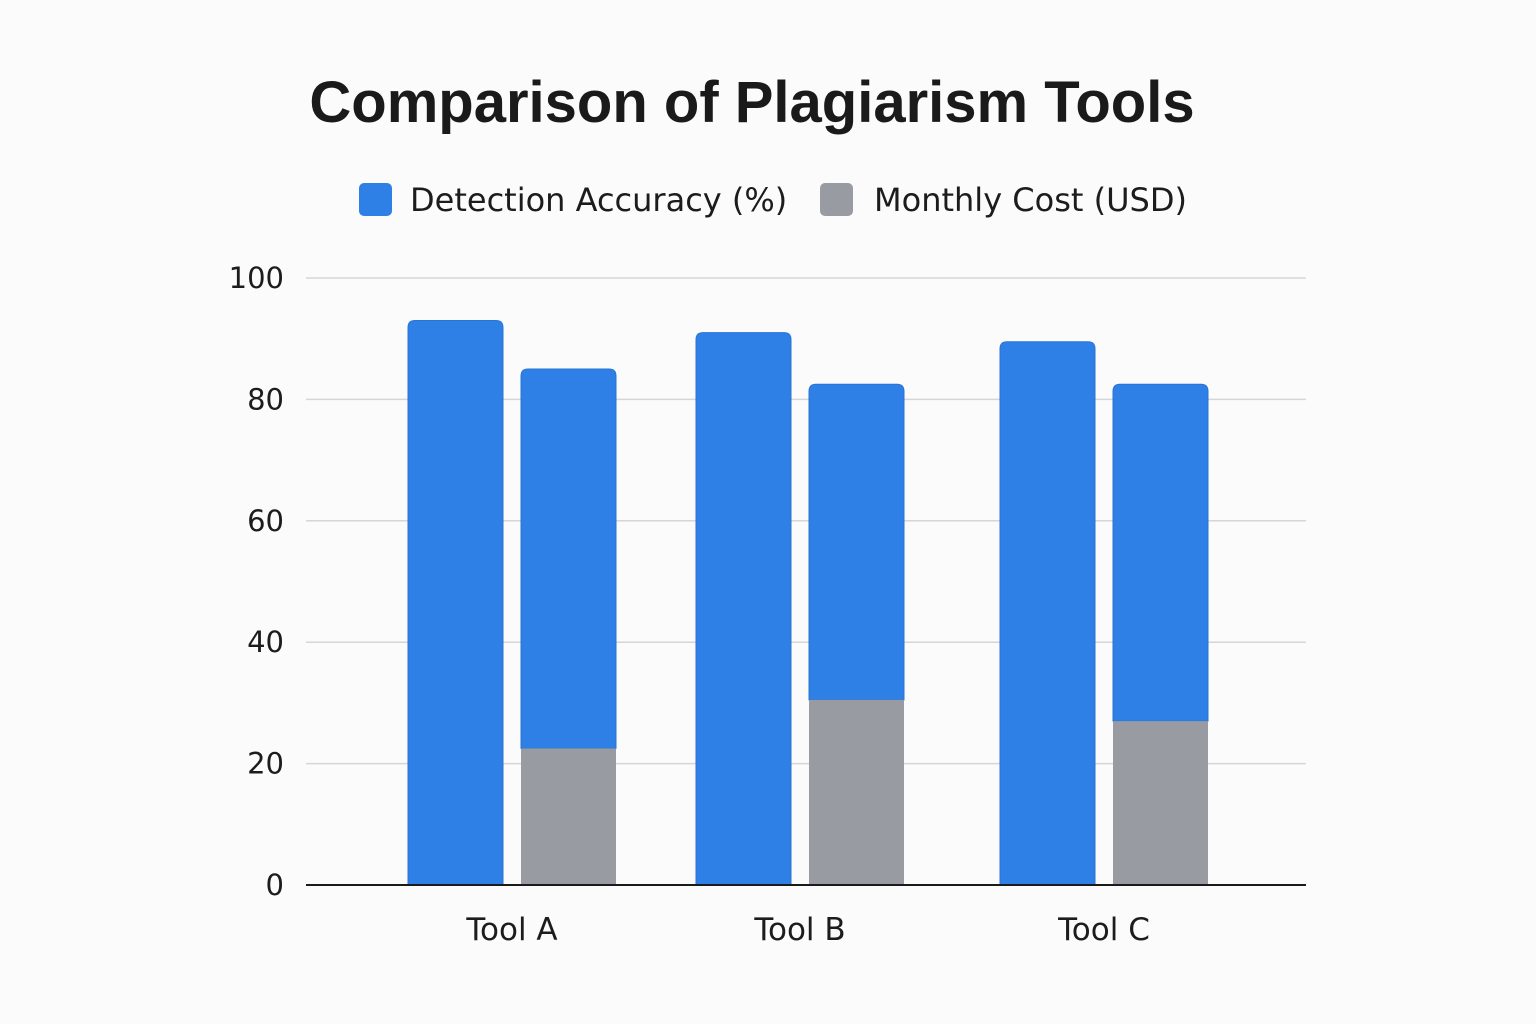 This screenshot has width=1536, height=1024. What do you see at coordinates (568, 816) in the screenshot?
I see `bar-cost-tool-a` at bounding box center [568, 816].